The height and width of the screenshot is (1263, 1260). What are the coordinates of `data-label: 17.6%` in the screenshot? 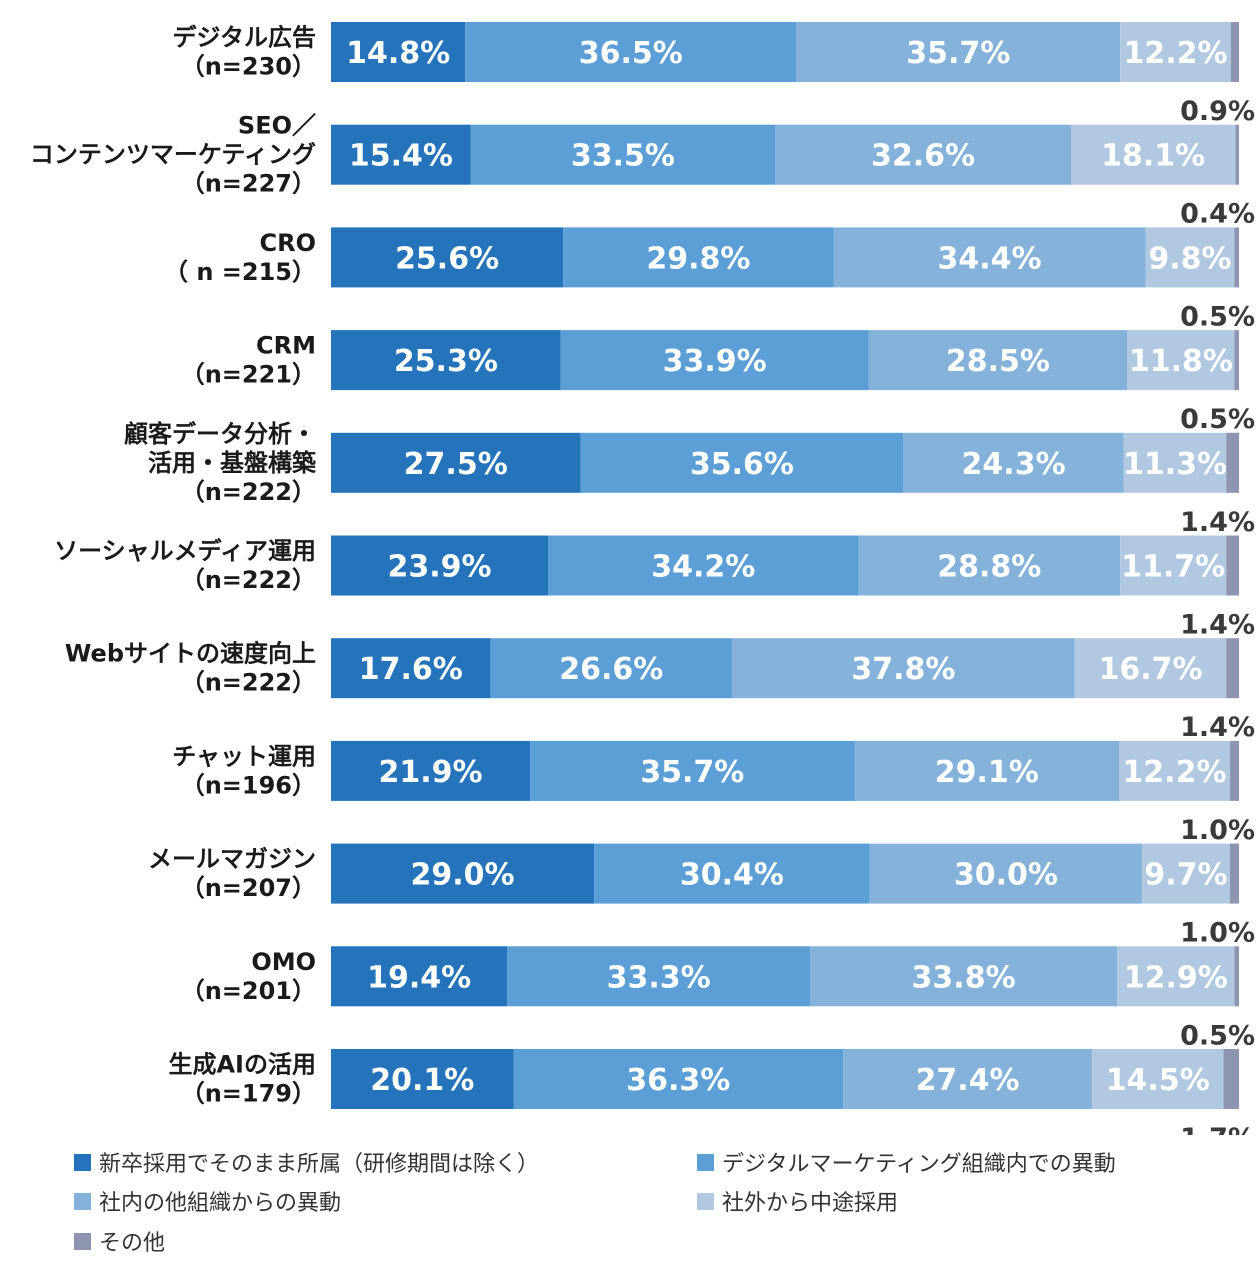 It's located at (411, 669).